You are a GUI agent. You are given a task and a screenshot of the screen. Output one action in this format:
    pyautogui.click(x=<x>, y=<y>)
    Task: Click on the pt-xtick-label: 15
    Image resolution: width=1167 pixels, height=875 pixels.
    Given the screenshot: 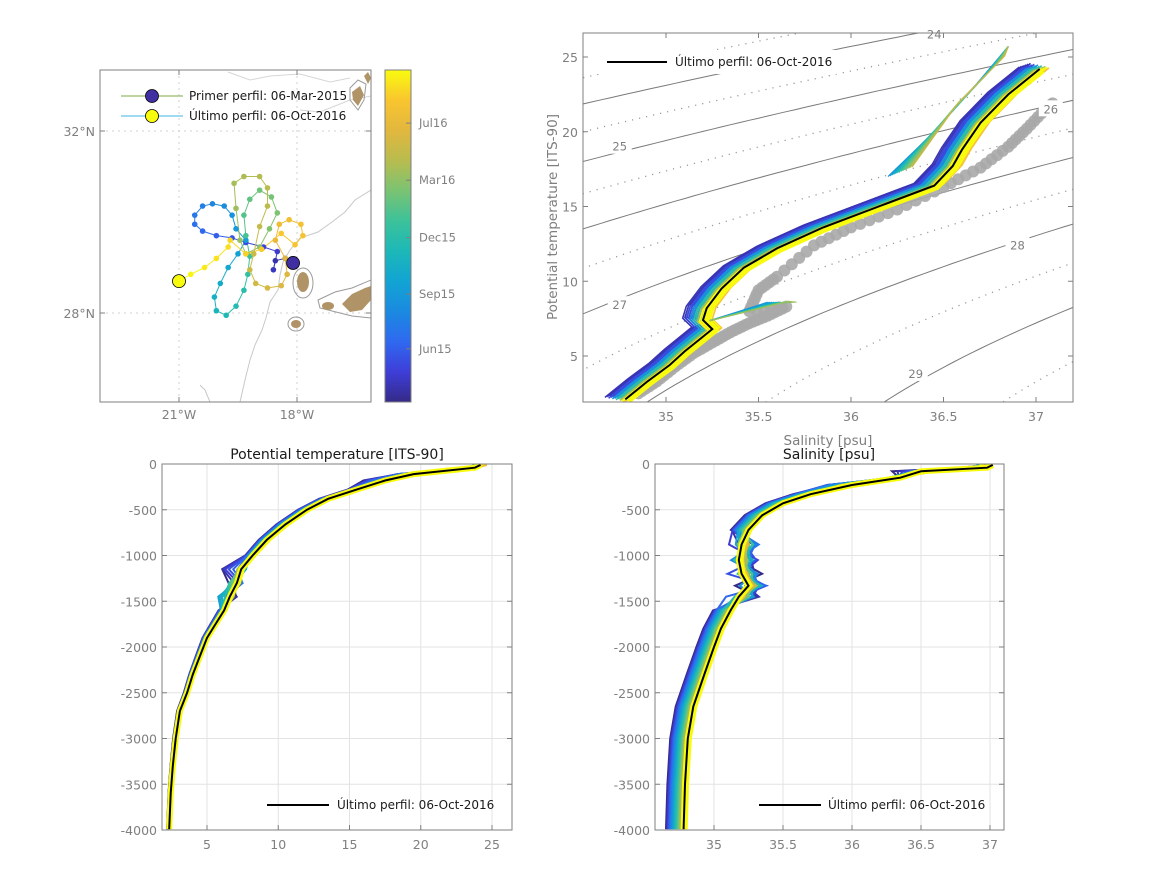 What is the action you would take?
    pyautogui.click(x=350, y=844)
    